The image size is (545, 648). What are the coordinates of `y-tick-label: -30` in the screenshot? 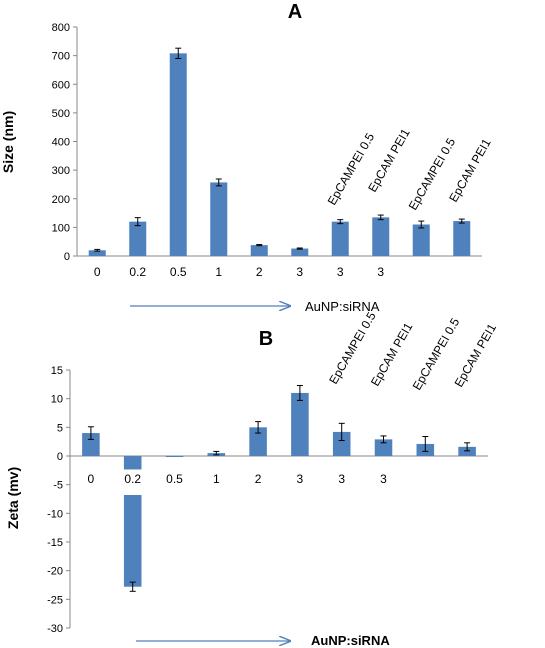 It's located at (55, 629).